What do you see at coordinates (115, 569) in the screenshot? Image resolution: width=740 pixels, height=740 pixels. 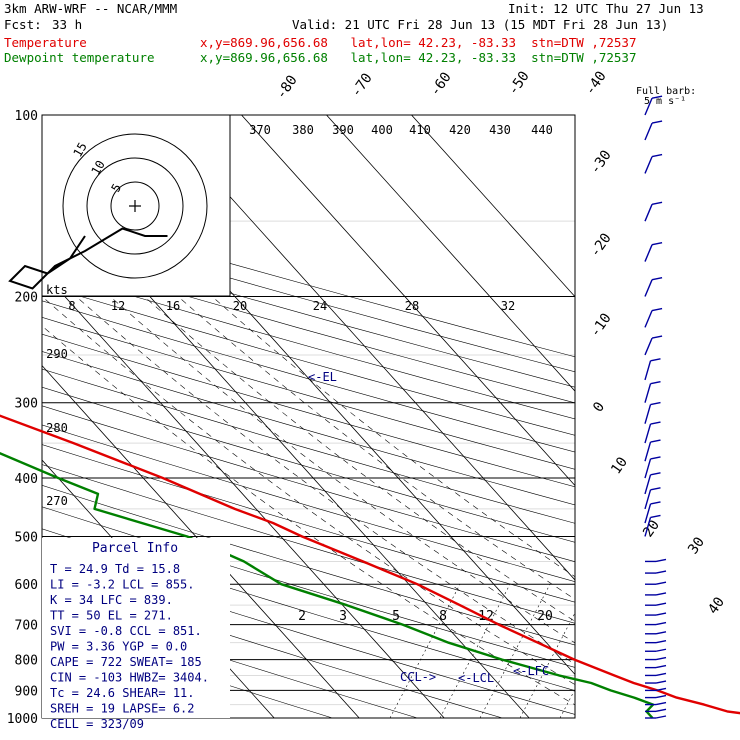 I see `parcel-info-row: T = 24.9 Td = 15.8` at bounding box center [115, 569].